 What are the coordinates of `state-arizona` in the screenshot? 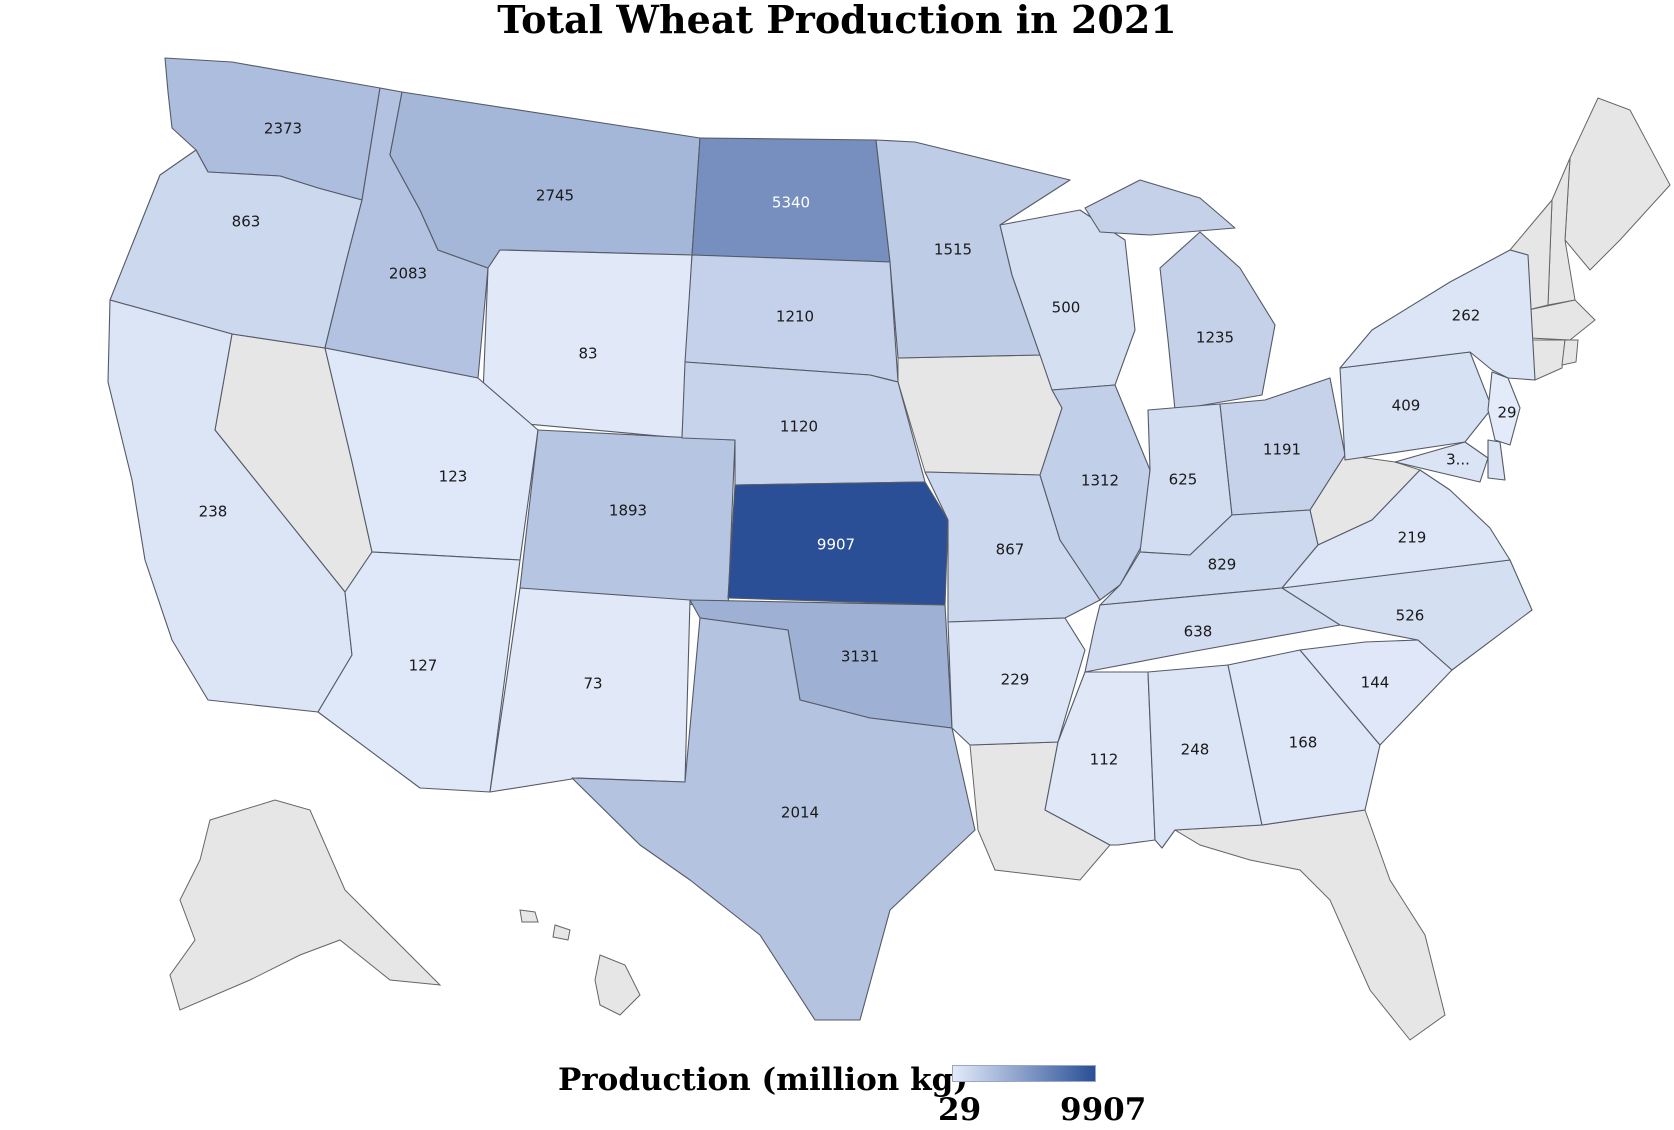 It's located at (419, 672).